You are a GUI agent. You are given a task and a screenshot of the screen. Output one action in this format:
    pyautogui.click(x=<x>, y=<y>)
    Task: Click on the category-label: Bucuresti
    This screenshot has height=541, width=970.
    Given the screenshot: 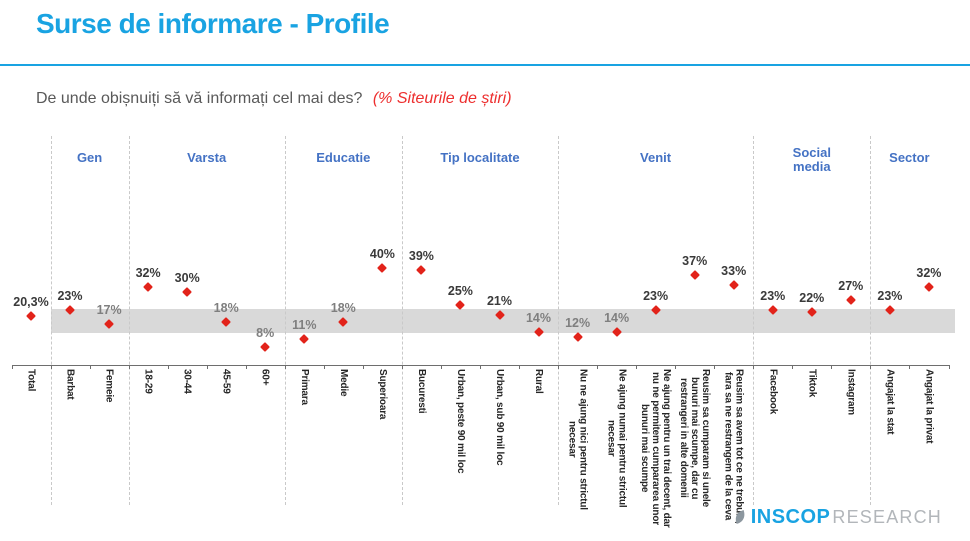 What is the action you would take?
    pyautogui.click(x=421, y=391)
    